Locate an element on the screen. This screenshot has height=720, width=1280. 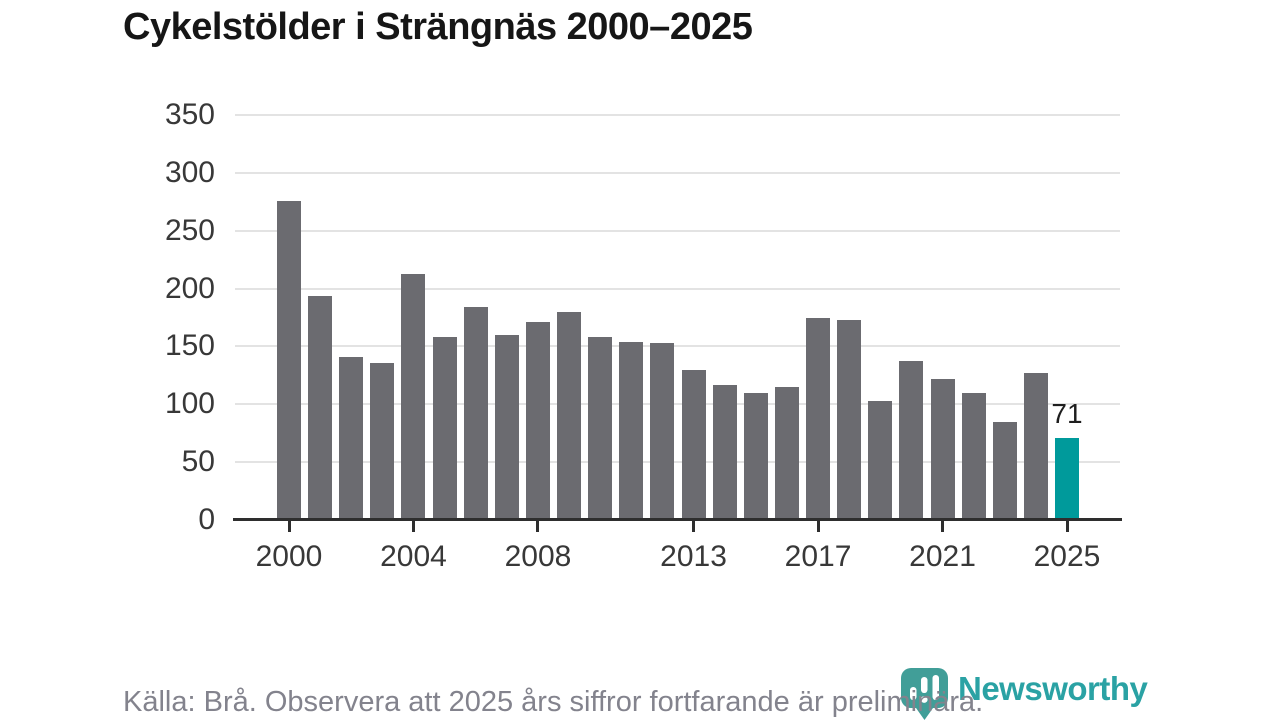
x-tick-label-2000: 2000 is located at coordinates (289, 556).